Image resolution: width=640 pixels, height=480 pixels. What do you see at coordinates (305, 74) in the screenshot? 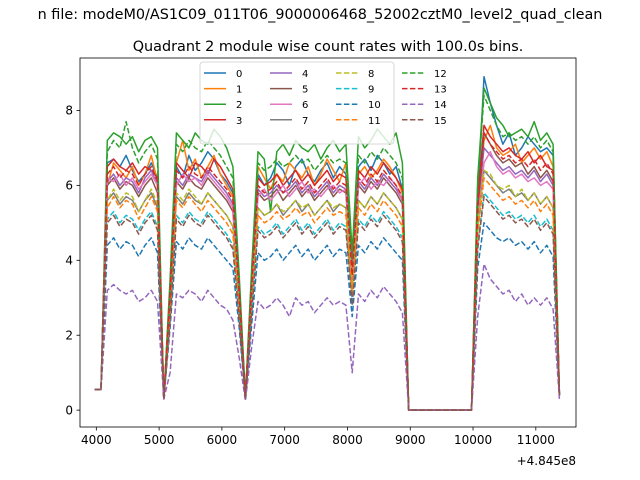
I see `legend-label-4: 4` at bounding box center [305, 74].